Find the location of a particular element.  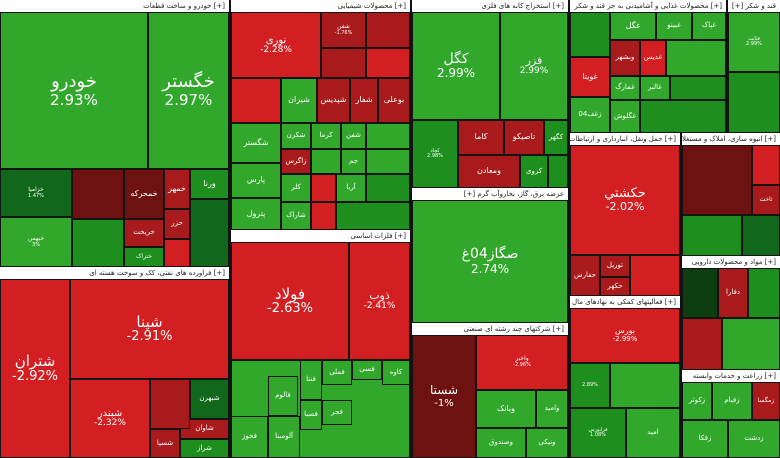

stock-tile: وامید is located at coordinates (552, 409).